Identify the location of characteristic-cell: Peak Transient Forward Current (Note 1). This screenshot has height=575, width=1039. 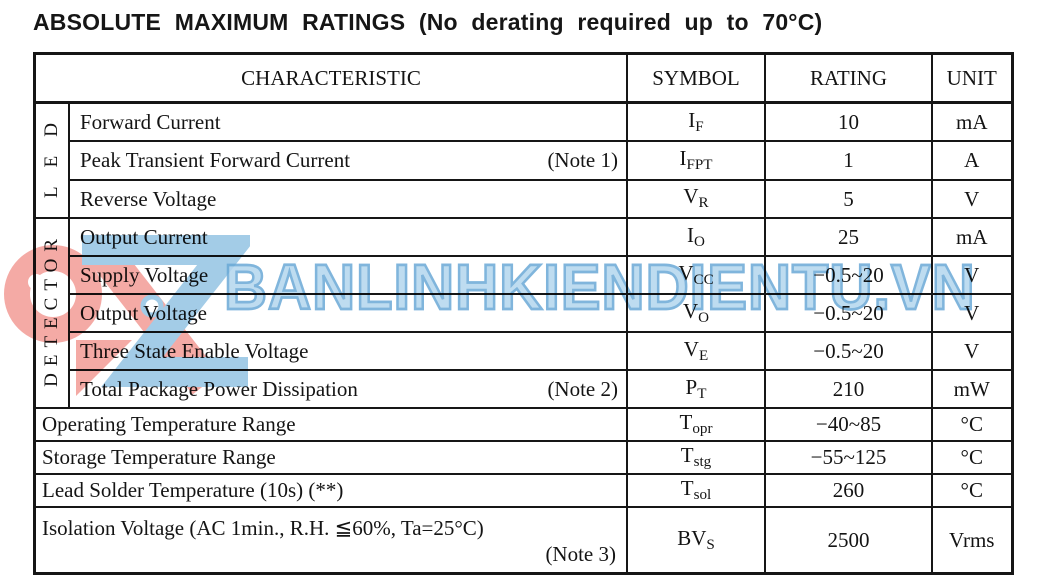
(348, 160).